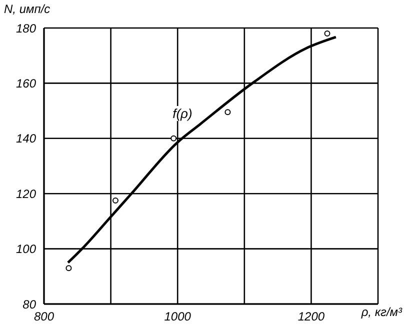 This screenshot has width=404, height=327. I want to click on y-tick-label: 140, so click(26, 139).